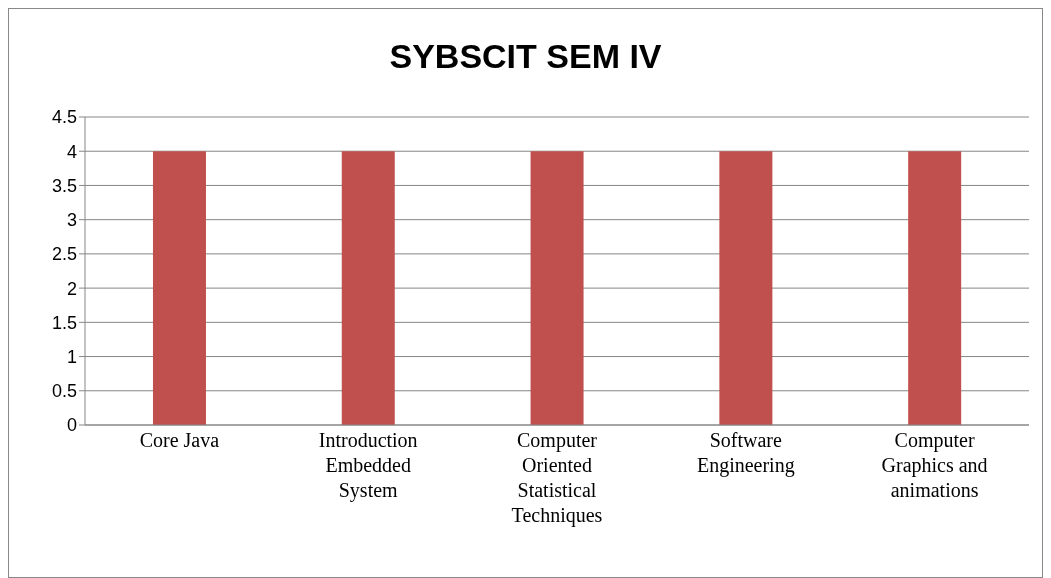 Image resolution: width=1051 pixels, height=578 pixels. I want to click on y-tick-label: 0.5, so click(64, 391).